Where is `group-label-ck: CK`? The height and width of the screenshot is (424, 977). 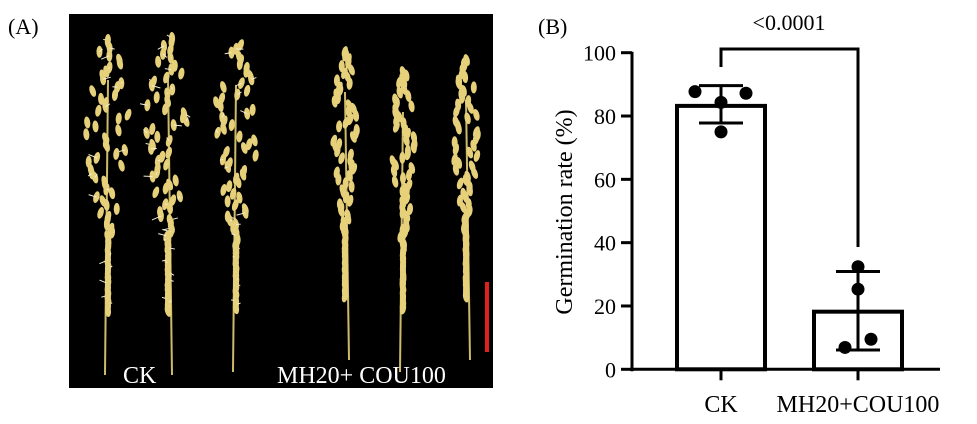 group-label-ck: CK is located at coordinates (140, 376).